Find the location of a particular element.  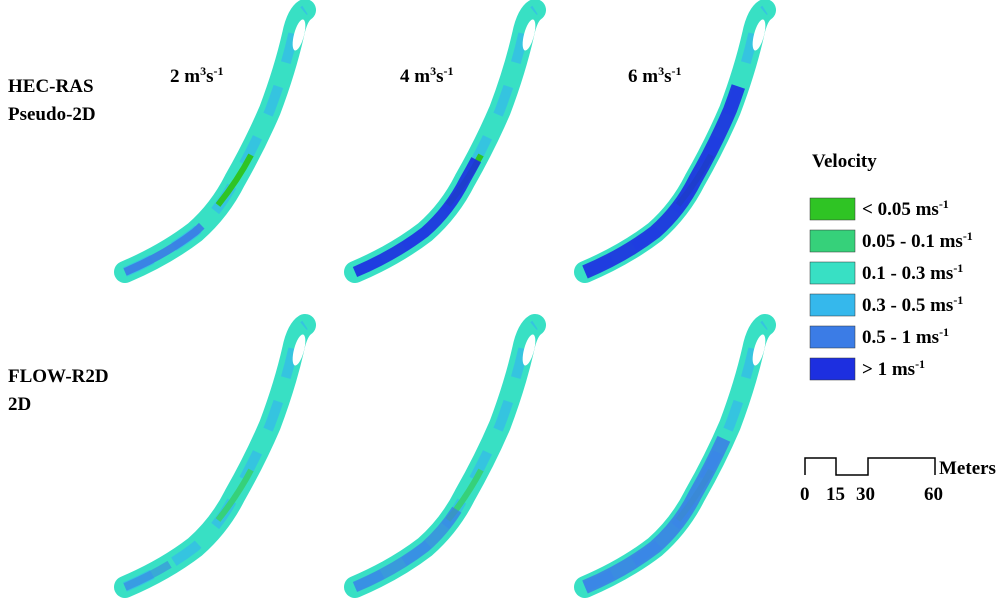

row-label: HEC-RAS is located at coordinates (51, 86).